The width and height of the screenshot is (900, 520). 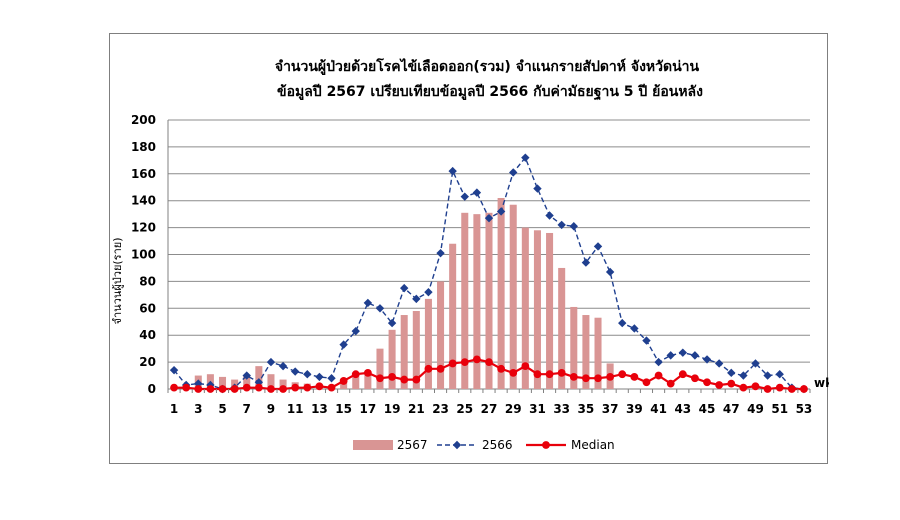 What do you see at coordinates (561, 409) in the screenshot?
I see `x-tick-label: 33` at bounding box center [561, 409].